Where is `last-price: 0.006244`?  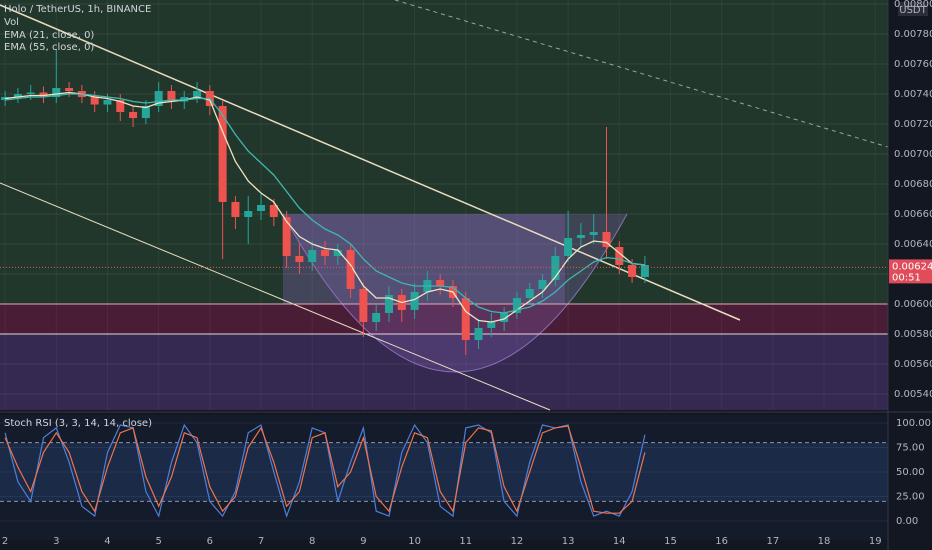 last-price: 0.006244 is located at coordinates (912, 266).